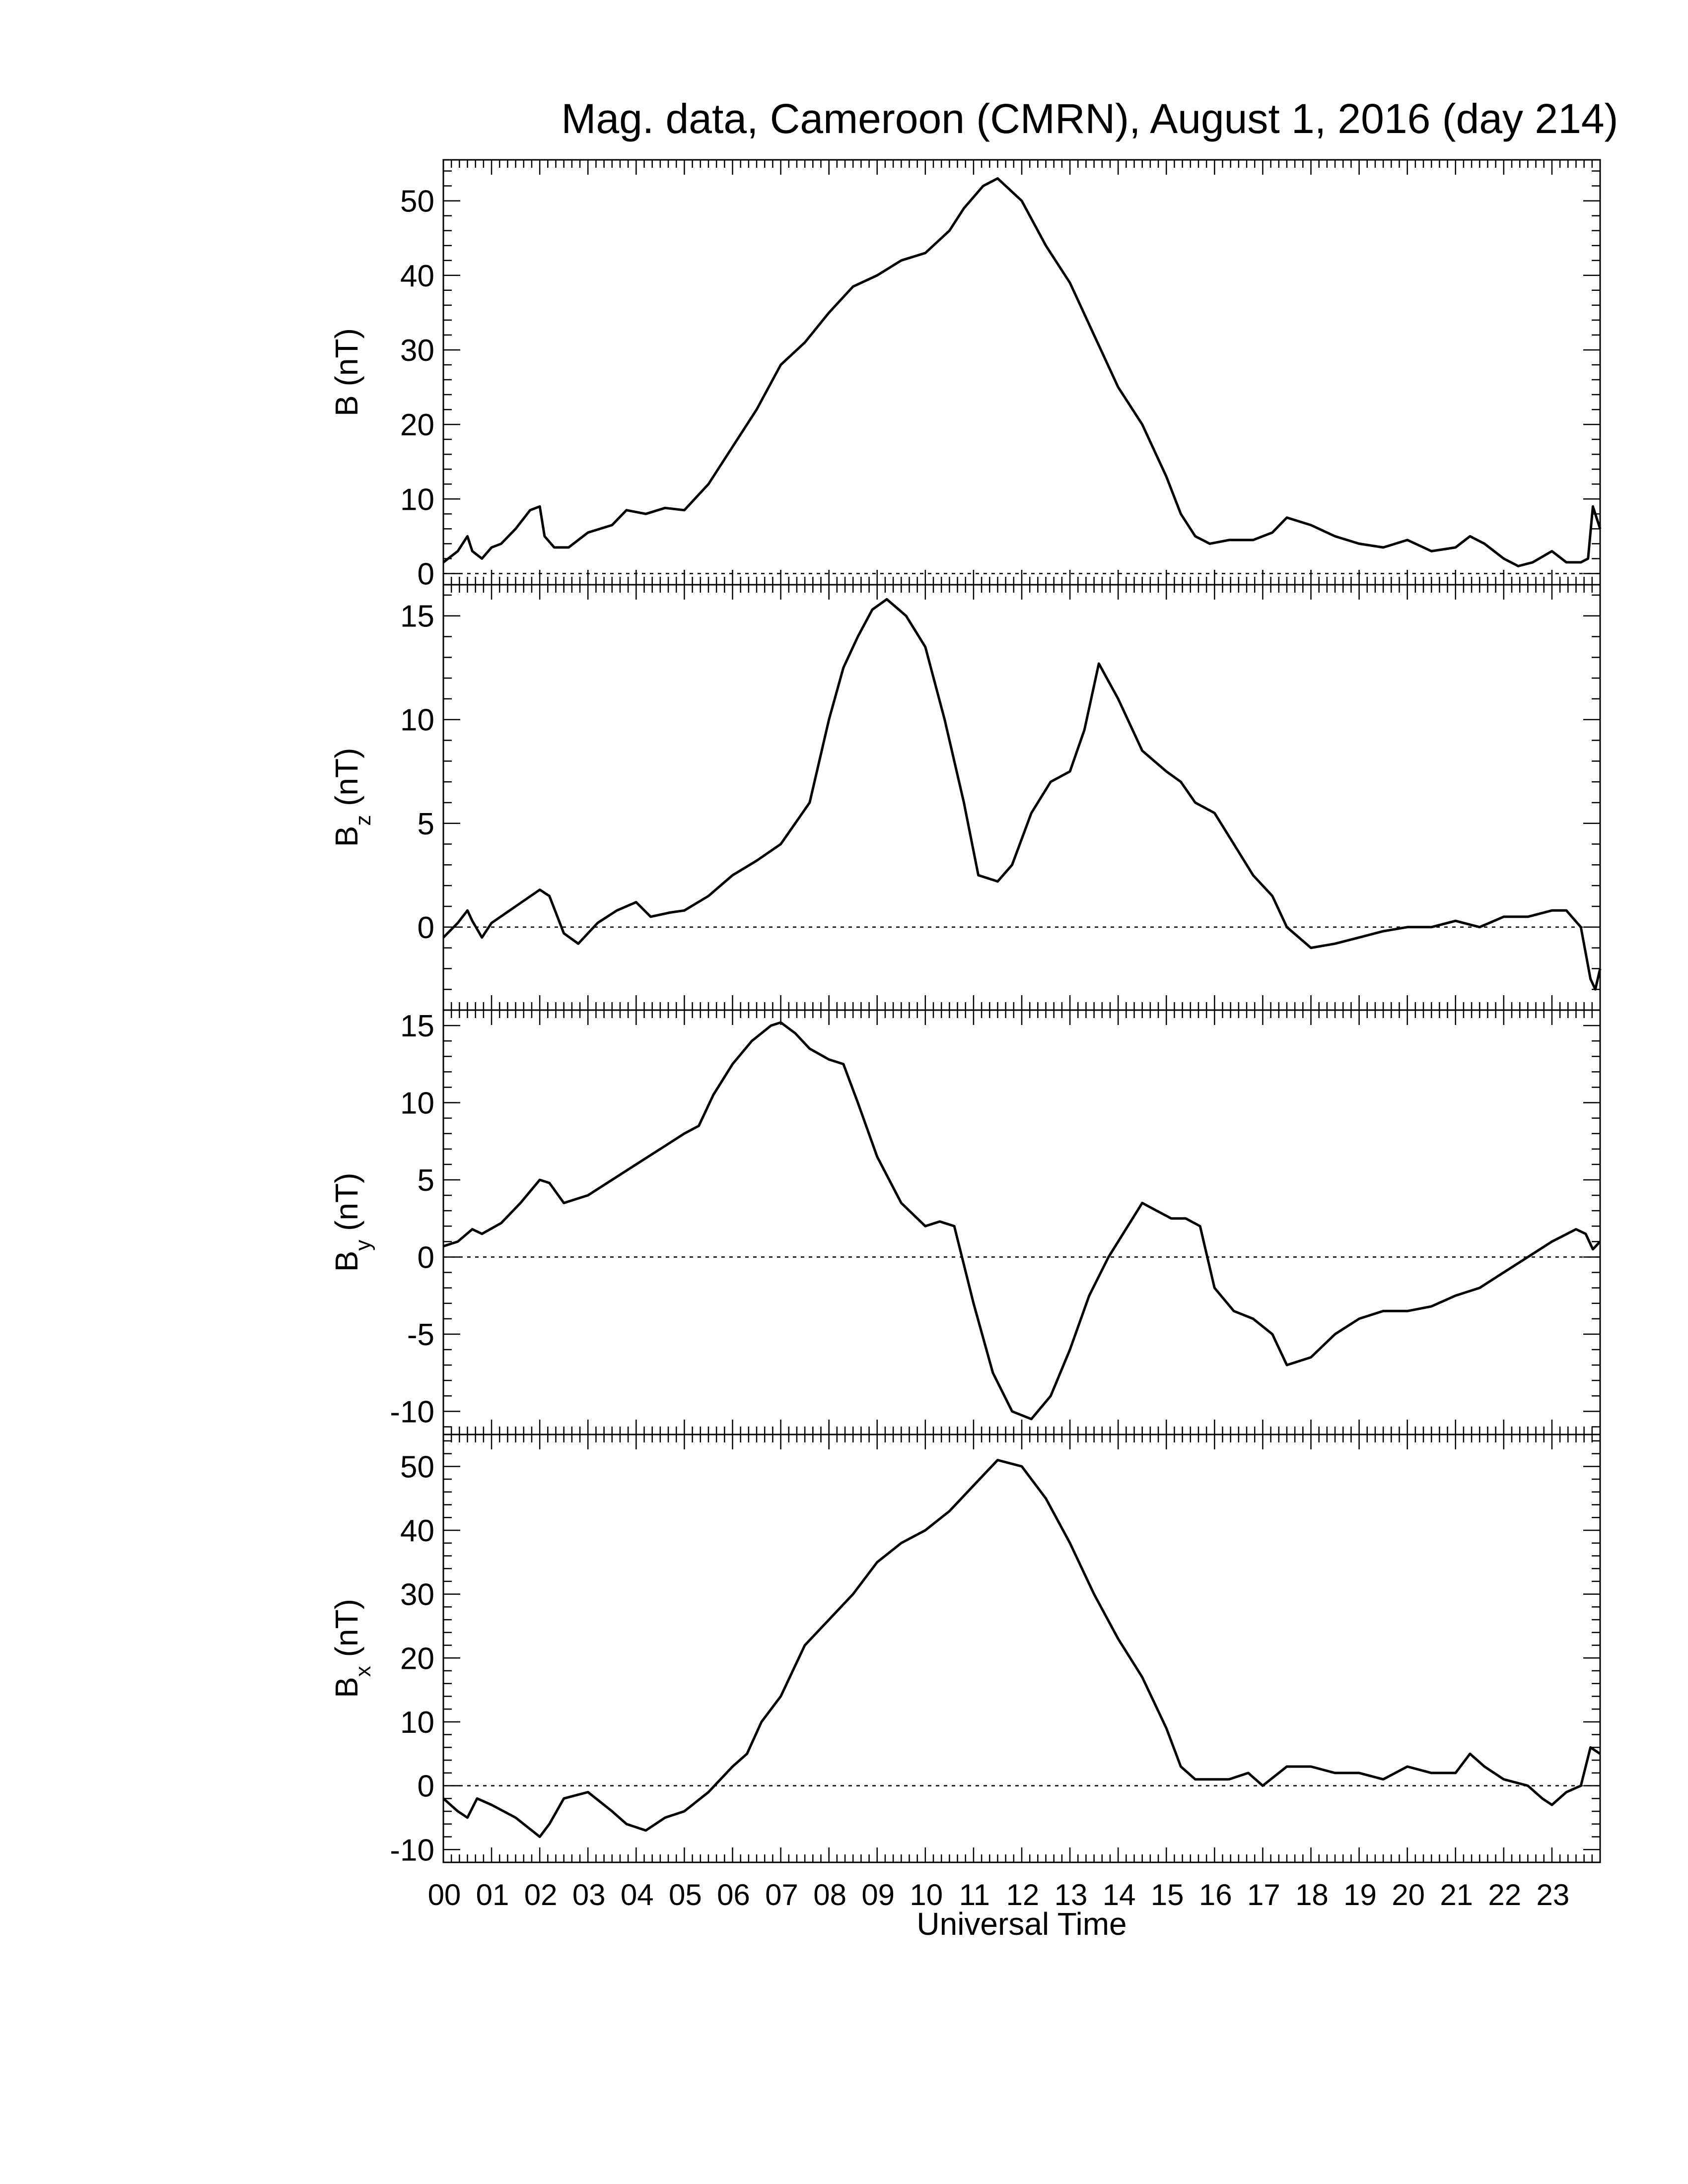 The height and width of the screenshot is (2184, 1688). Describe the element at coordinates (589, 1894) in the screenshot. I see `x-tick-label: 03` at that location.